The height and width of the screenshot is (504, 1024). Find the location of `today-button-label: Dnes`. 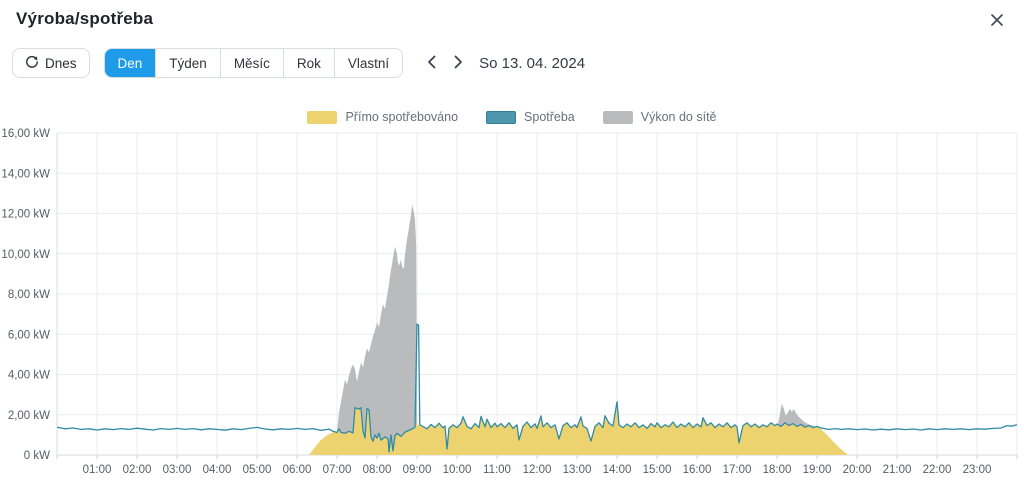

today-button-label: Dnes is located at coordinates (61, 63).